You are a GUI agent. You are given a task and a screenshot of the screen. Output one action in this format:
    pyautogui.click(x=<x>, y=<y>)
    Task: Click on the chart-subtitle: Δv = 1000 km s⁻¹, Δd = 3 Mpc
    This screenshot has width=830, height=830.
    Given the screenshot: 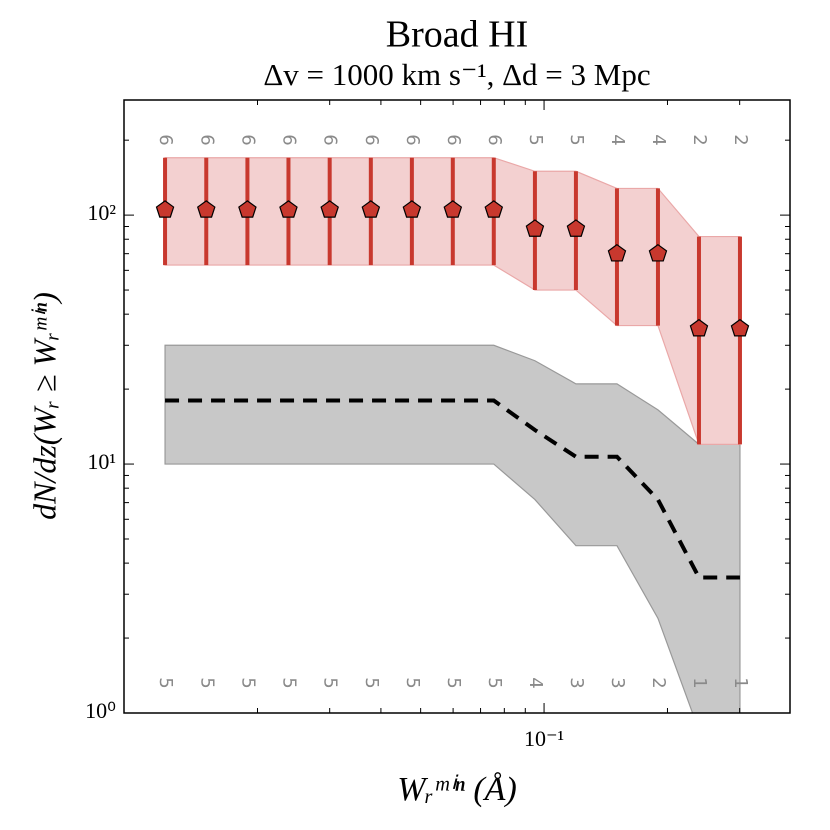 What is the action you would take?
    pyautogui.click(x=456, y=74)
    